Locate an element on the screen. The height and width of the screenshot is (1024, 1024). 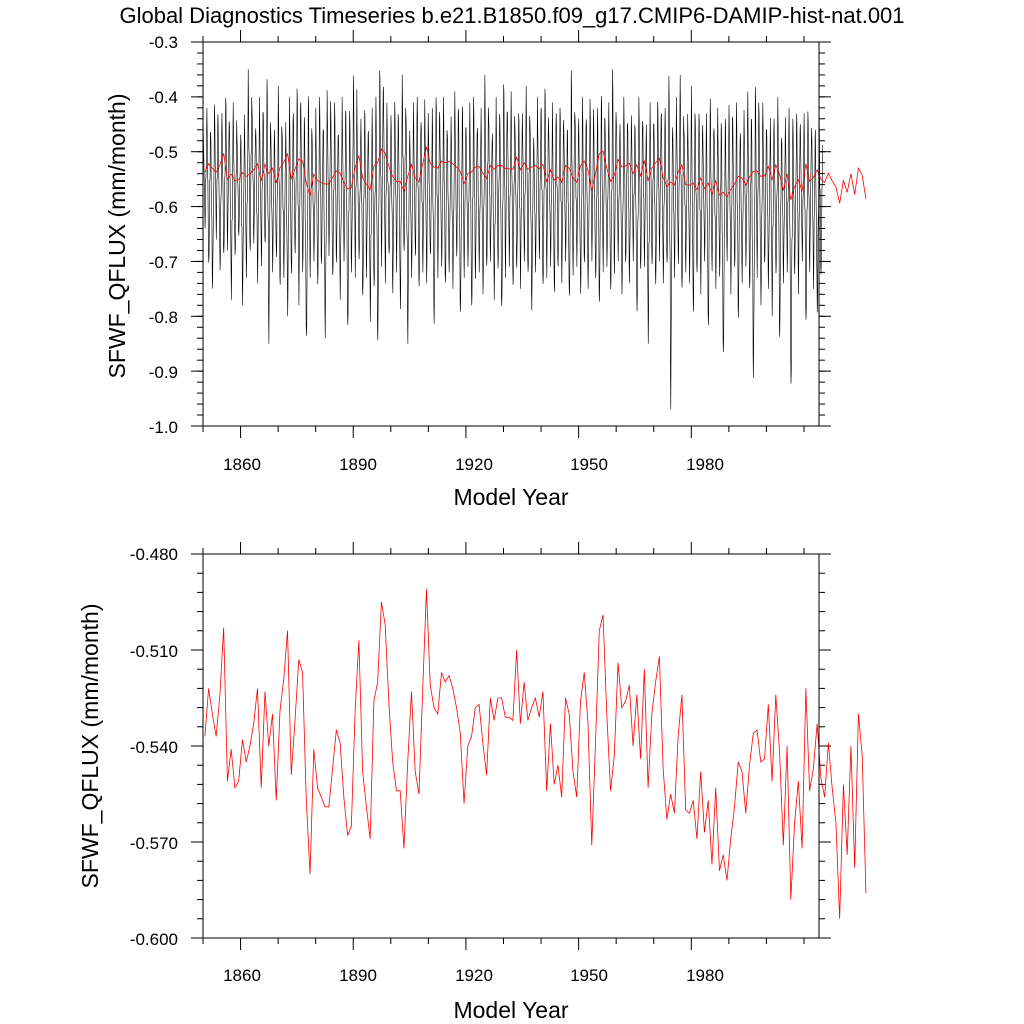
y-tick-label: -0.5 is located at coordinates (163, 152).